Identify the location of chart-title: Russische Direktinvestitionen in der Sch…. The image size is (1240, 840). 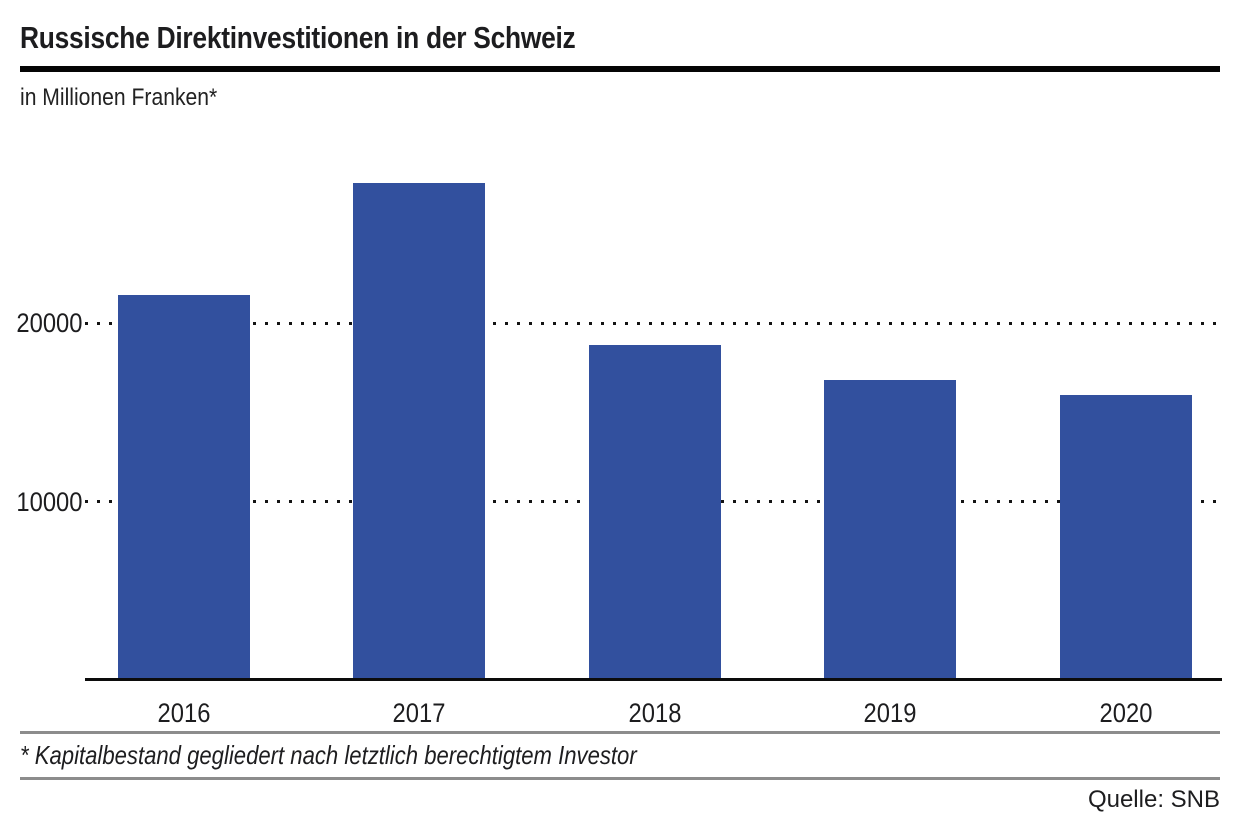
(298, 37).